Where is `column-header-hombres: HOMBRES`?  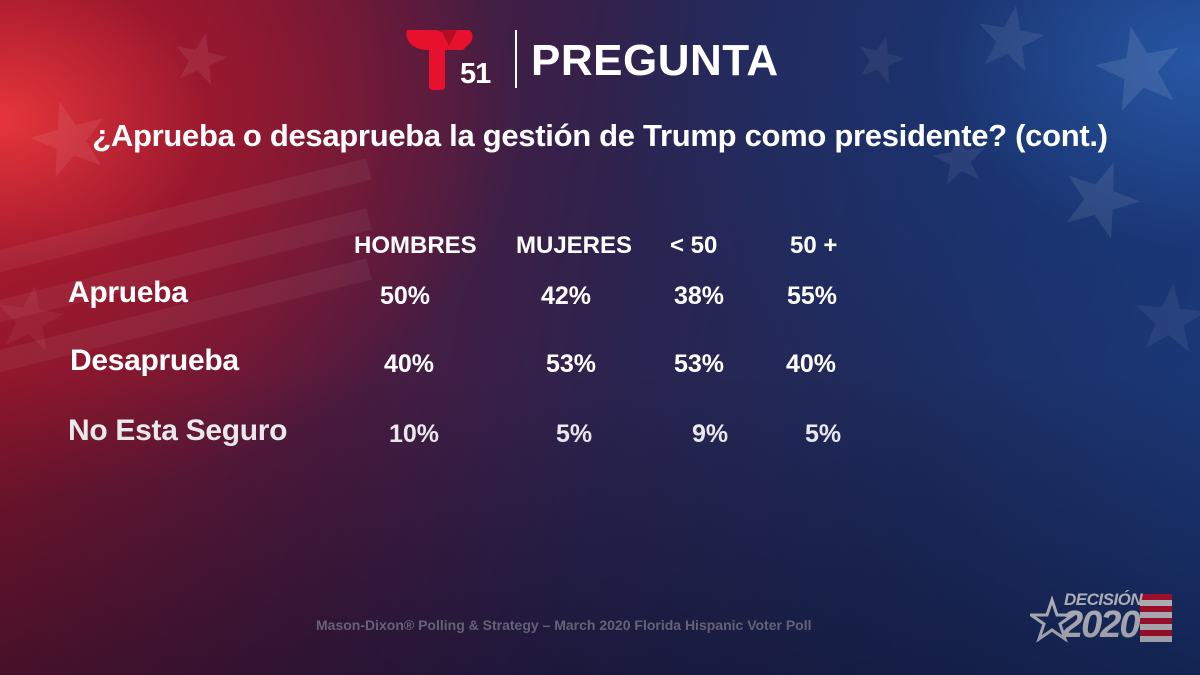 column-header-hombres: HOMBRES is located at coordinates (415, 245).